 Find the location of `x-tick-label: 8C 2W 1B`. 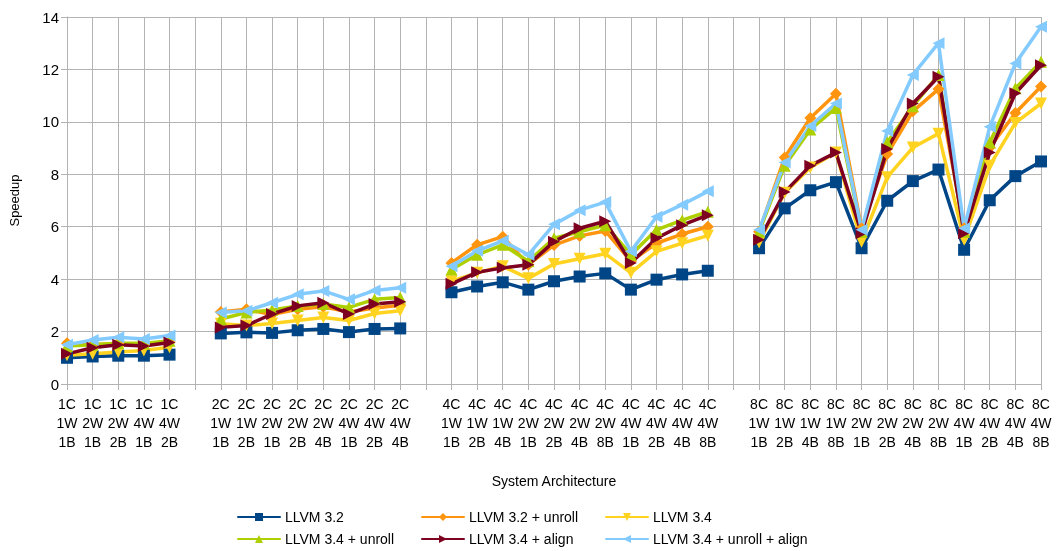

x-tick-label: 8C 2W 1B is located at coordinates (862, 422).